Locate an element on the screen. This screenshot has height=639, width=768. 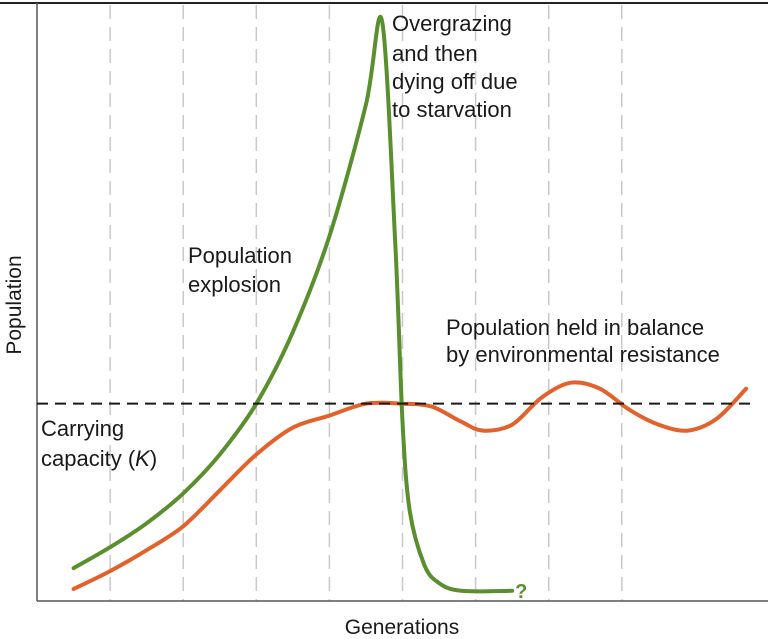
carrying-line-2-prefix: capacity ( is located at coordinates (88, 458).